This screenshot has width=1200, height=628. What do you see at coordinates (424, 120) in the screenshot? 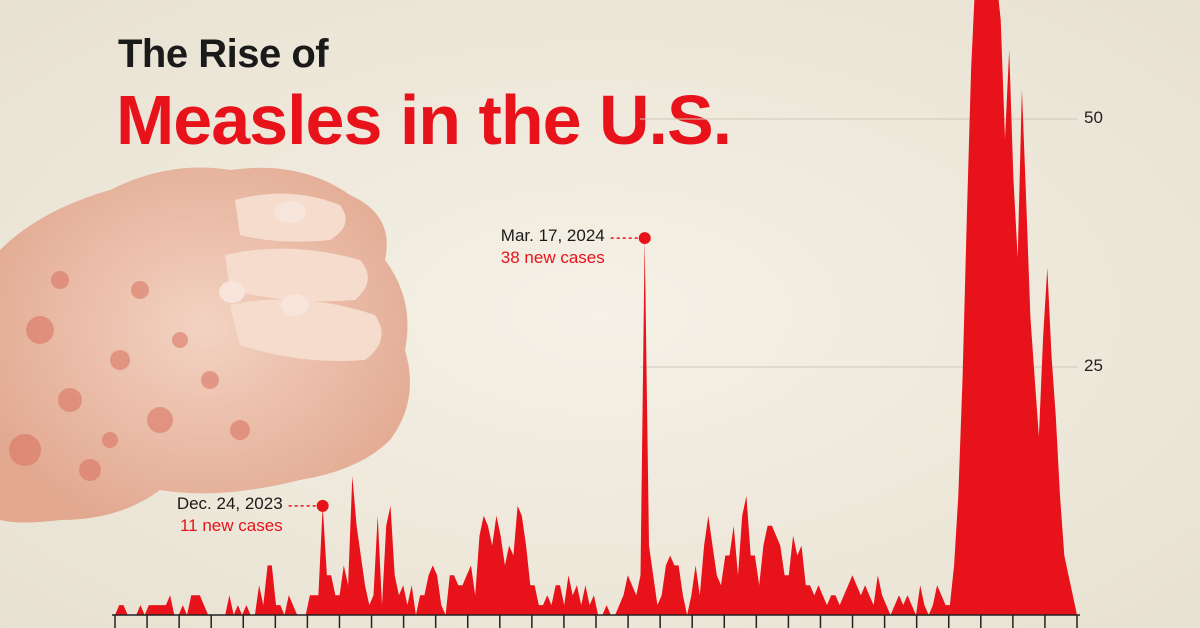
I see `title-line-2: Measles in the U.S.` at bounding box center [424, 120].